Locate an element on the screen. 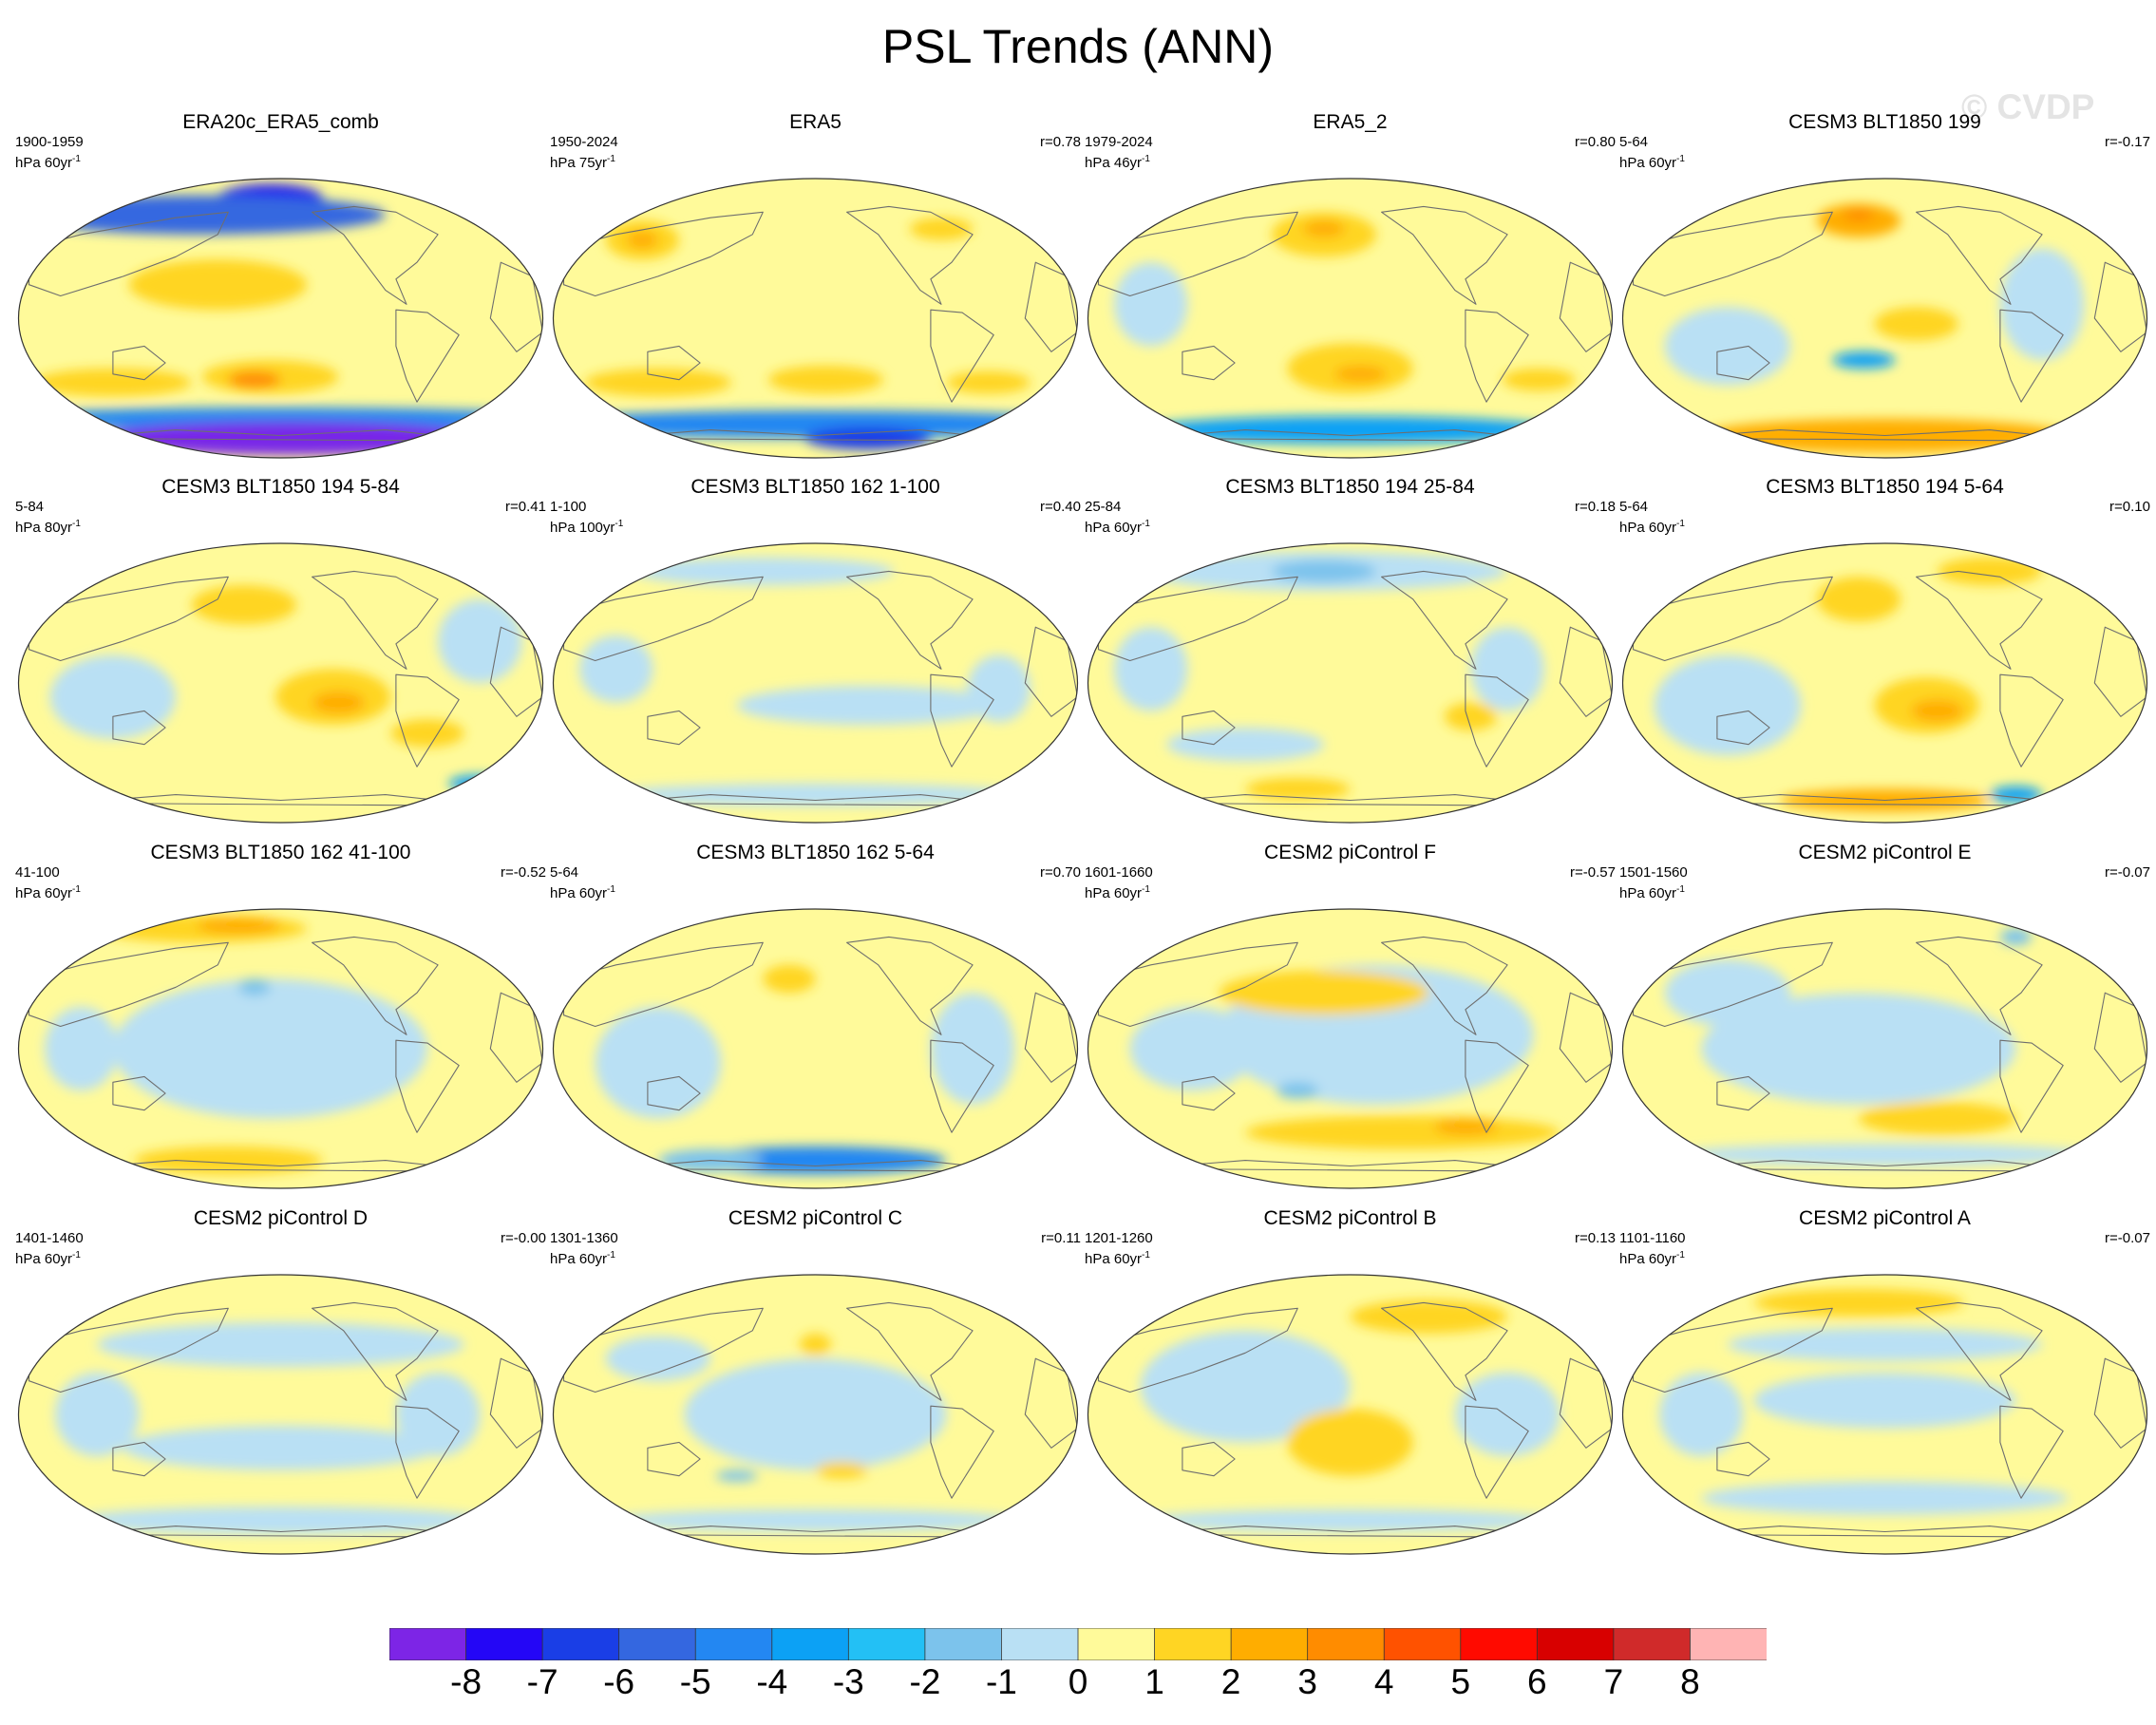 The width and height of the screenshot is (2156, 1725). colorbar-label: 7 is located at coordinates (1614, 1681).